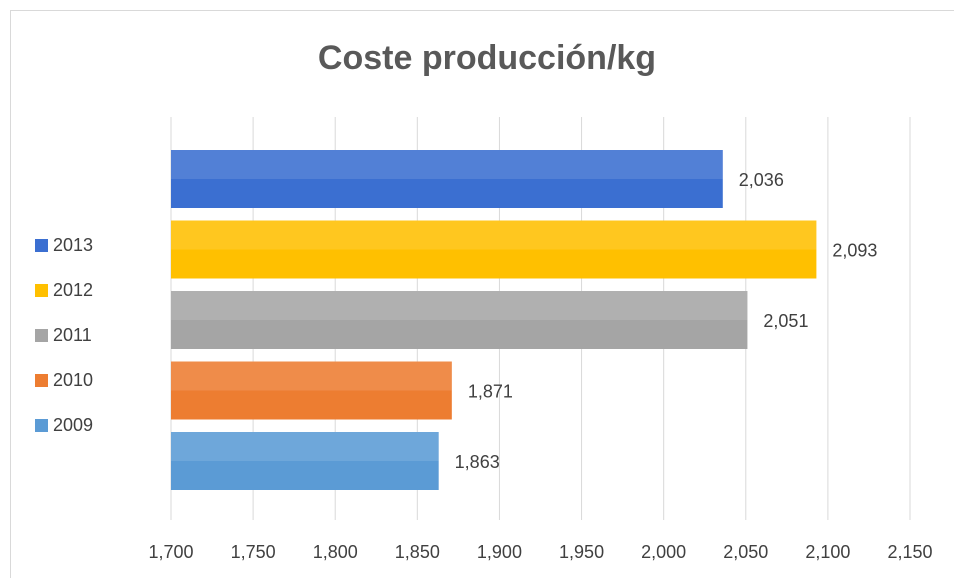  I want to click on x-tick-label: 1,800, so click(335, 552).